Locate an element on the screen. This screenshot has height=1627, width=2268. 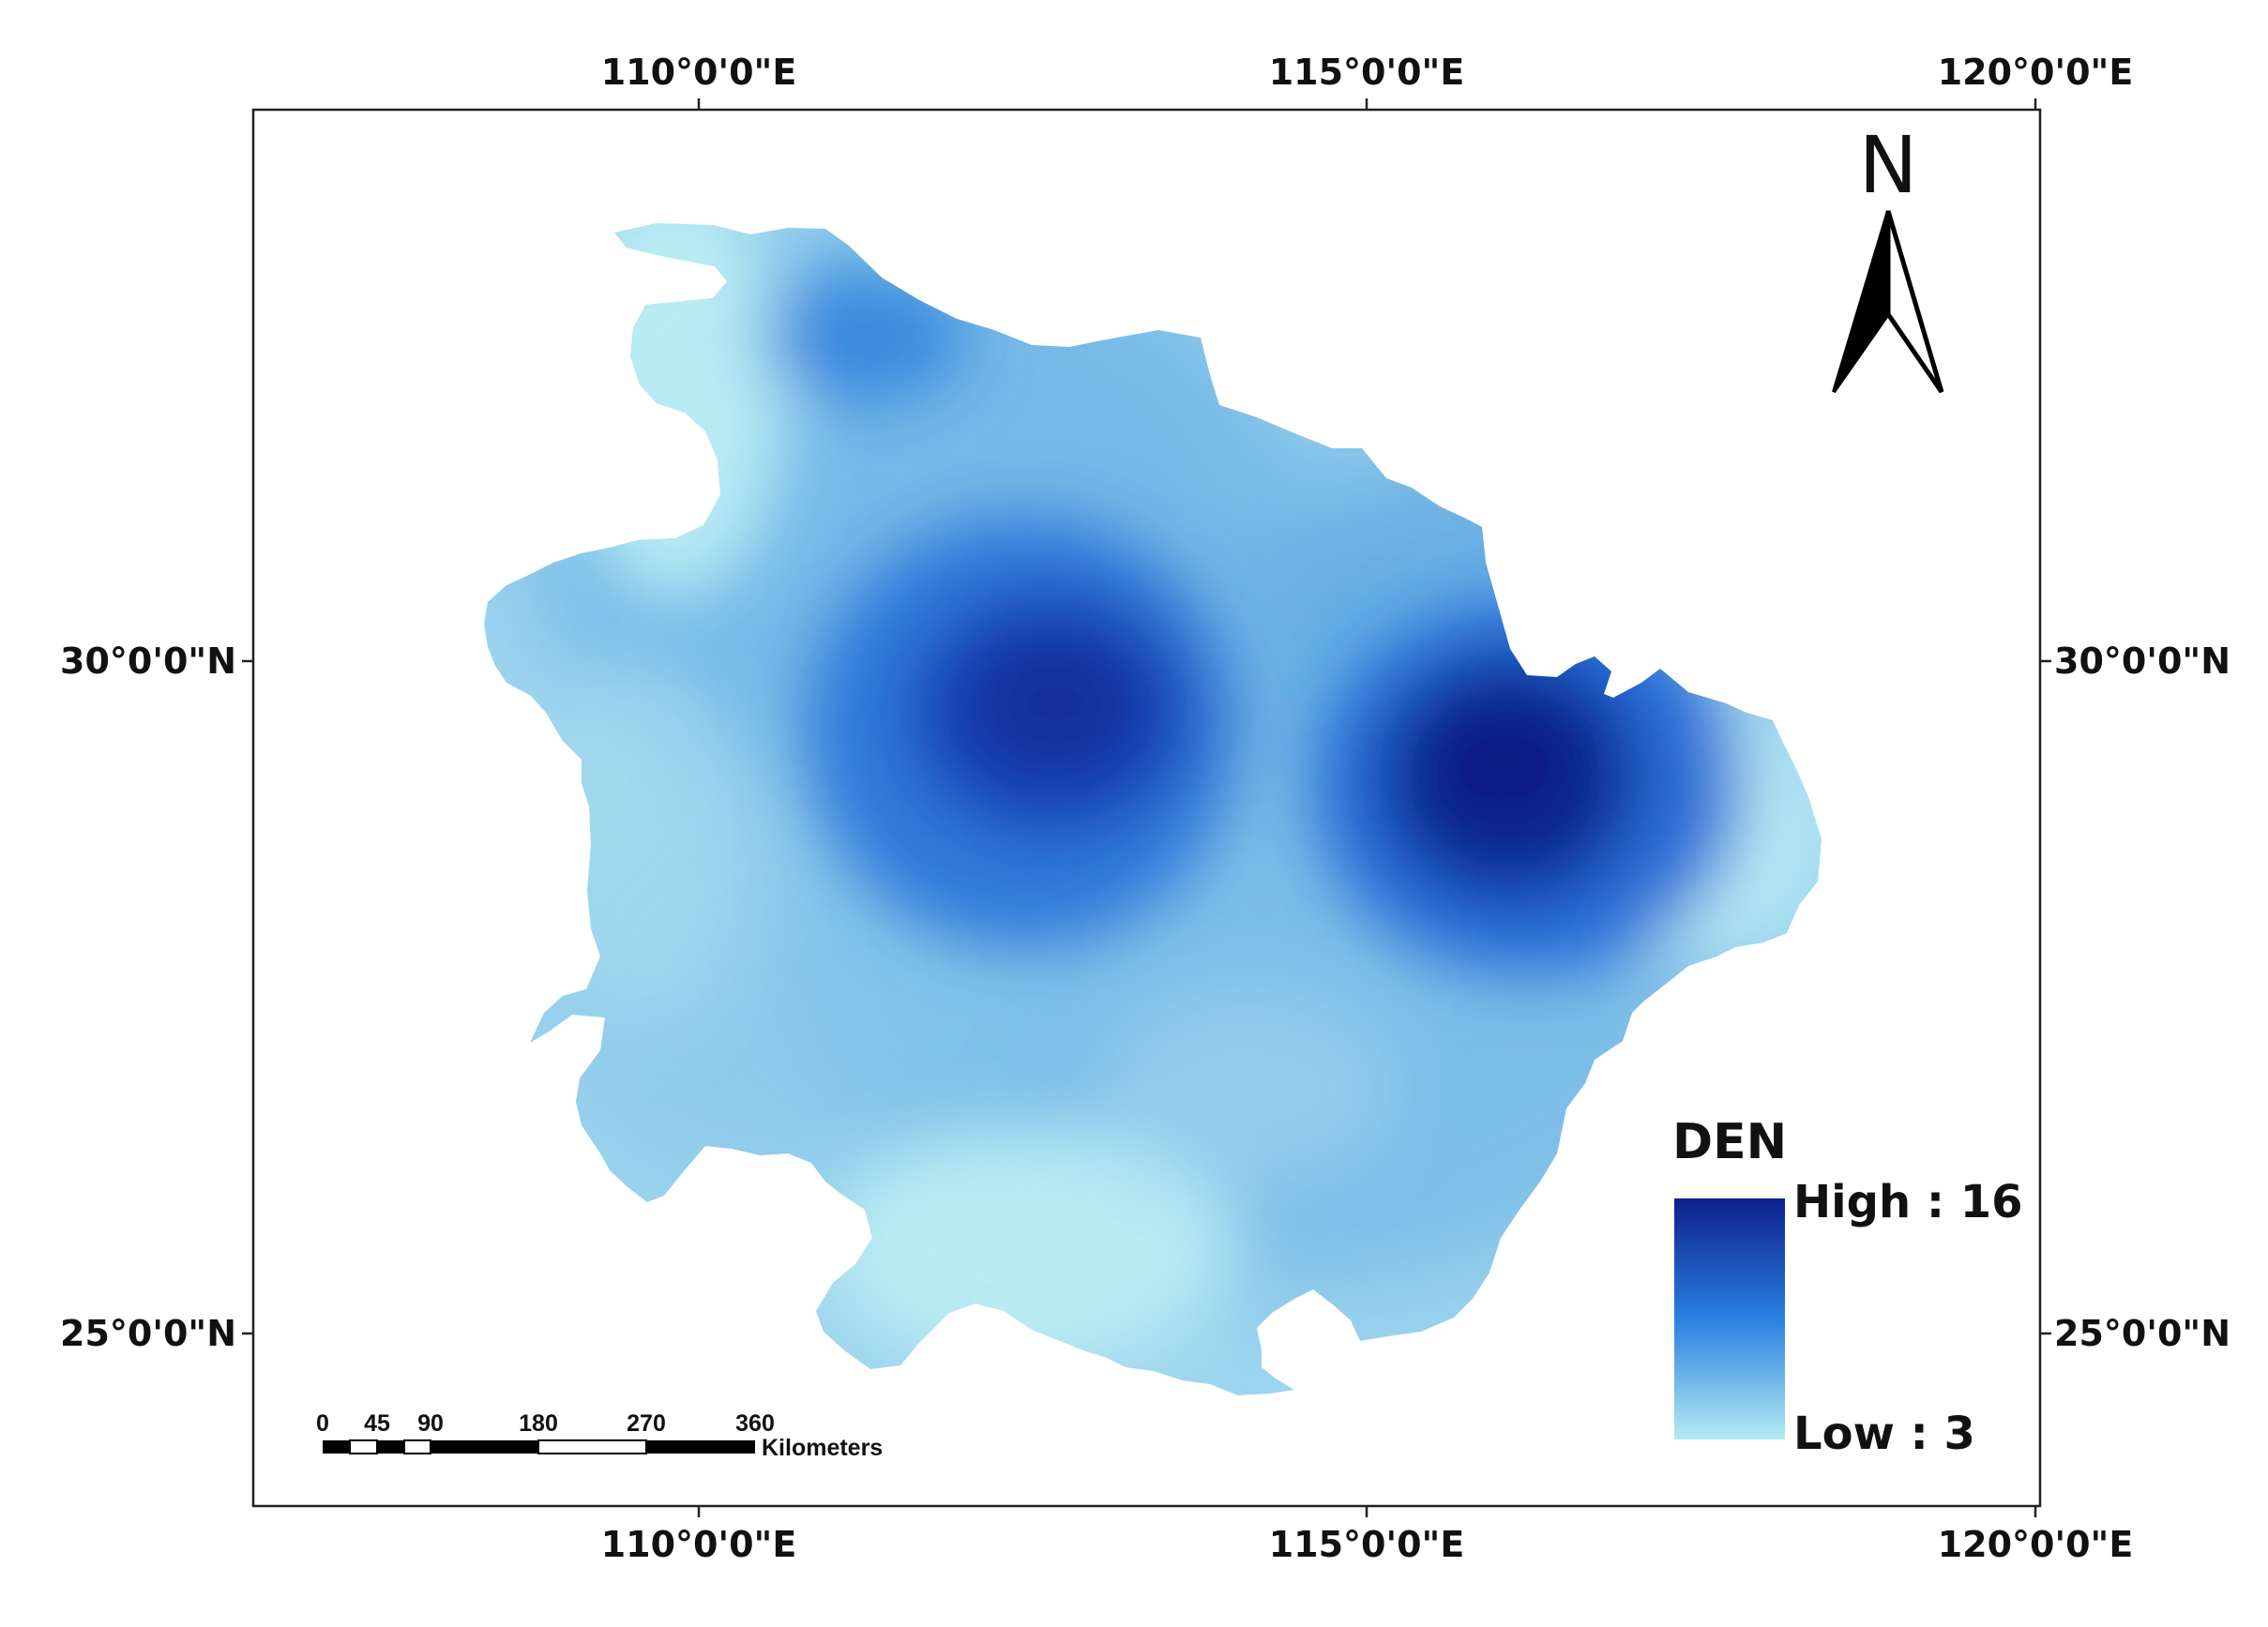
top-longitude-label-110: 110°0'0"E is located at coordinates (699, 72).